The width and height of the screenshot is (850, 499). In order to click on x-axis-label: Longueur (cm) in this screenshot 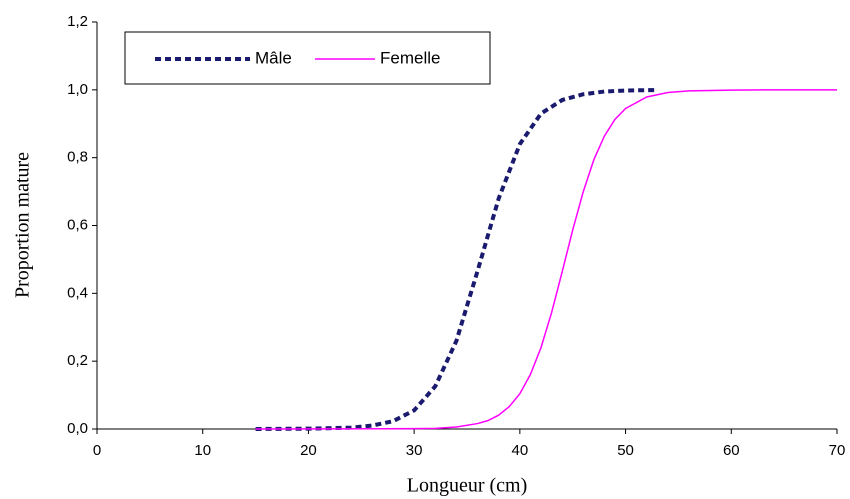, I will do `click(467, 486)`.